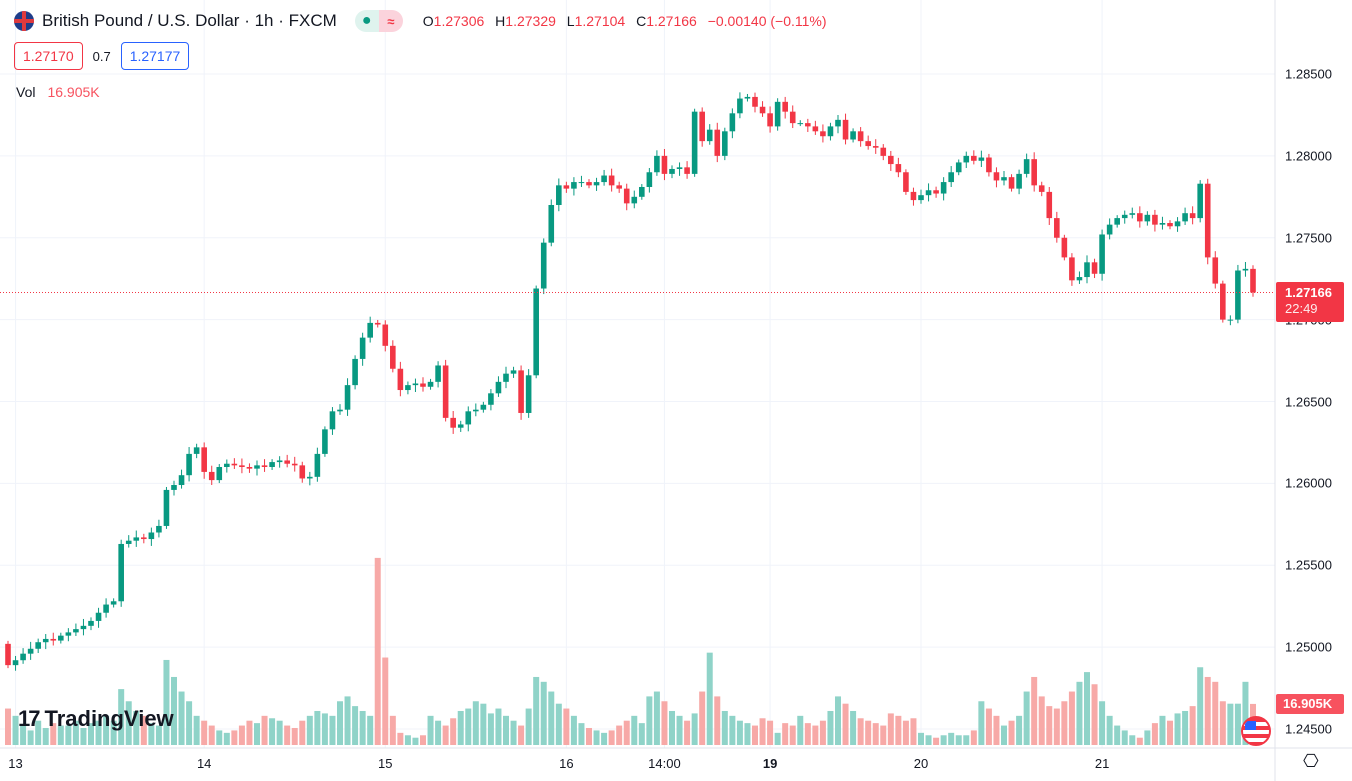 This screenshot has width=1352, height=781. What do you see at coordinates (29, 718) in the screenshot?
I see `tradingview-logo-icon: 17` at bounding box center [29, 718].